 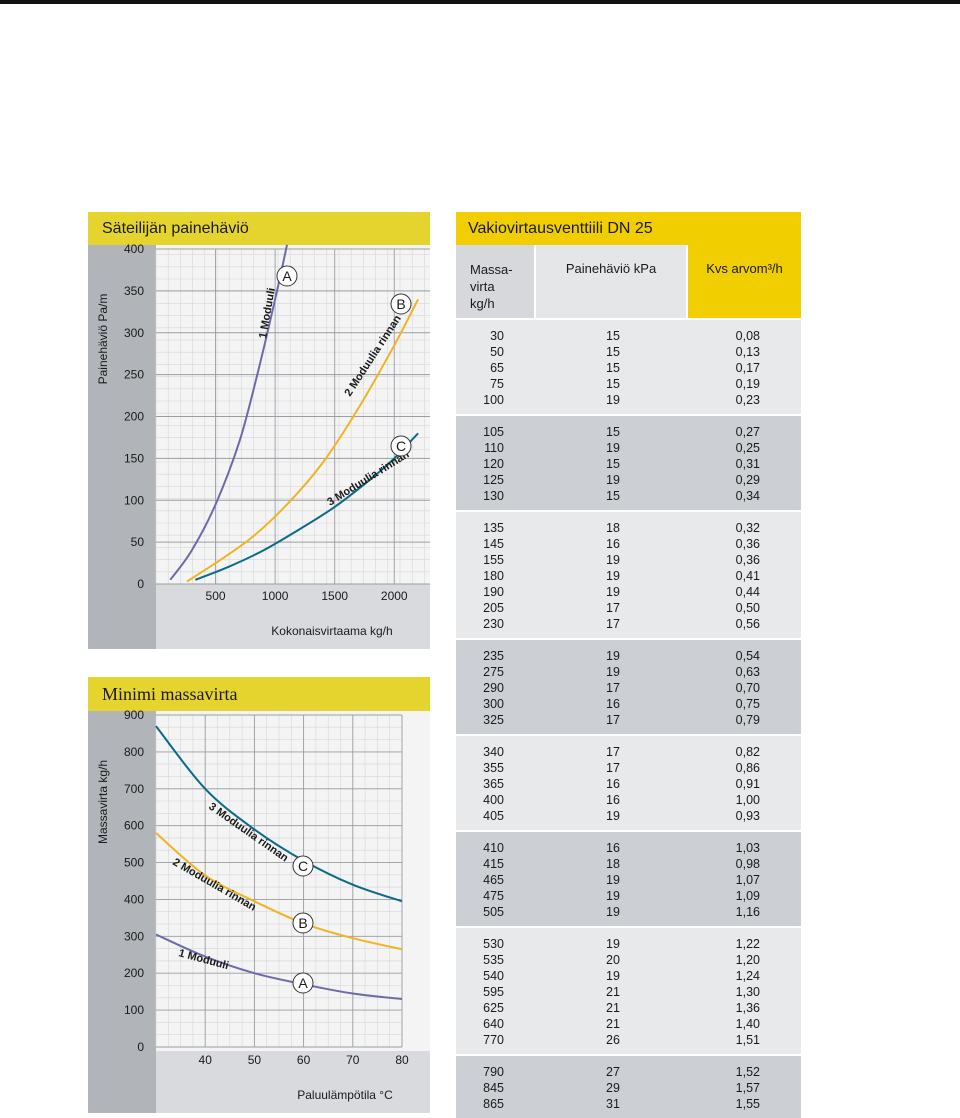 I want to click on cell-kvs: 0,08, so click(x=747, y=336).